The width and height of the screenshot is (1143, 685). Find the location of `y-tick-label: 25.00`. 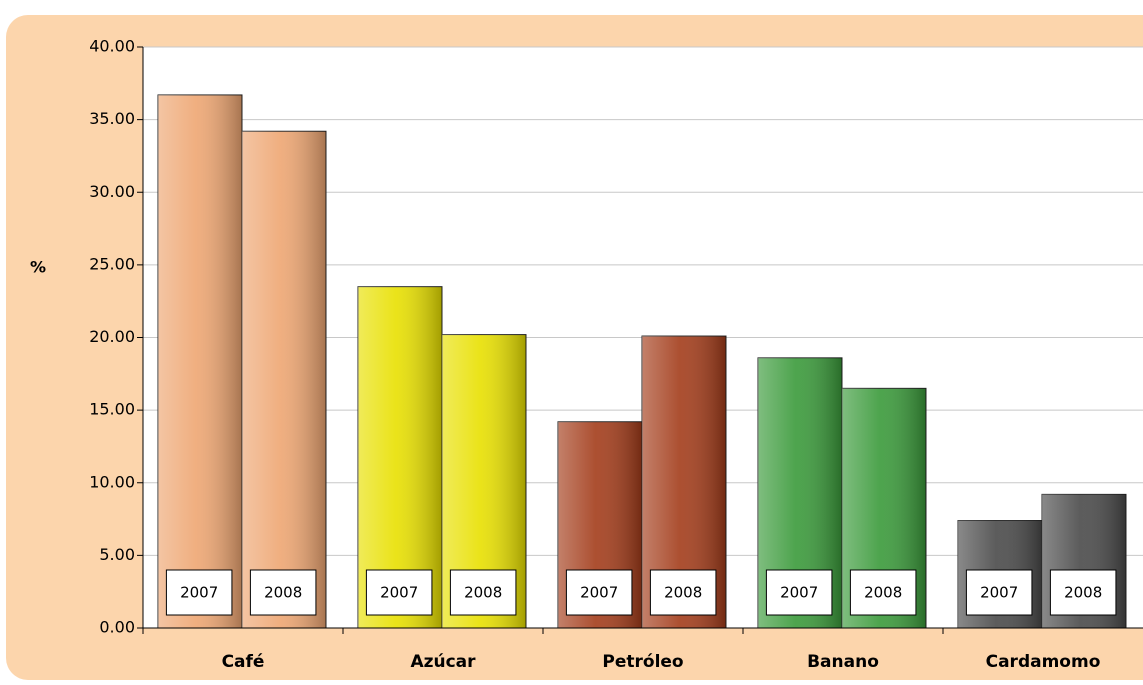

y-tick-label: 25.00 is located at coordinates (112, 263).